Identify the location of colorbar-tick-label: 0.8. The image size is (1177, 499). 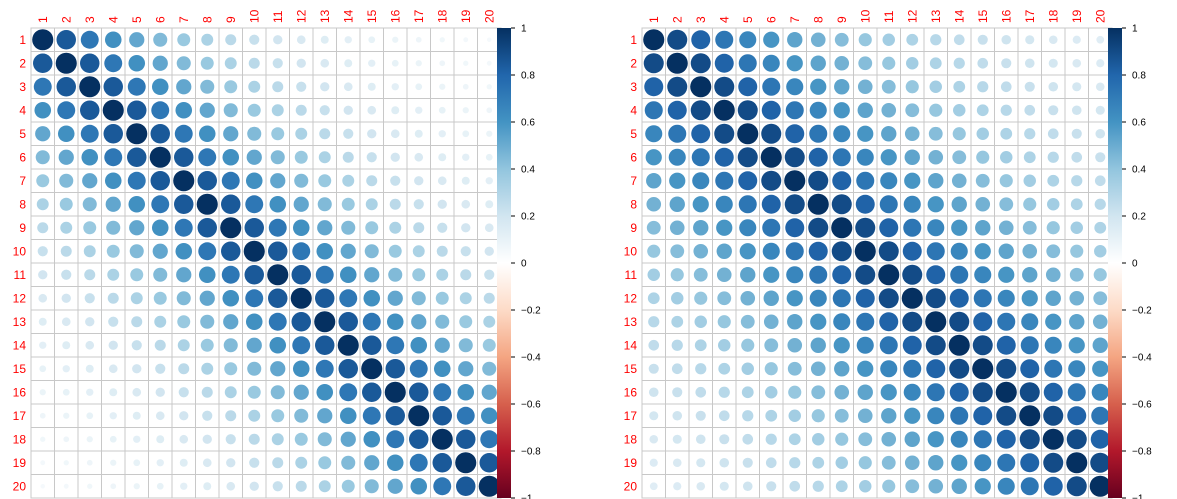
(528, 76).